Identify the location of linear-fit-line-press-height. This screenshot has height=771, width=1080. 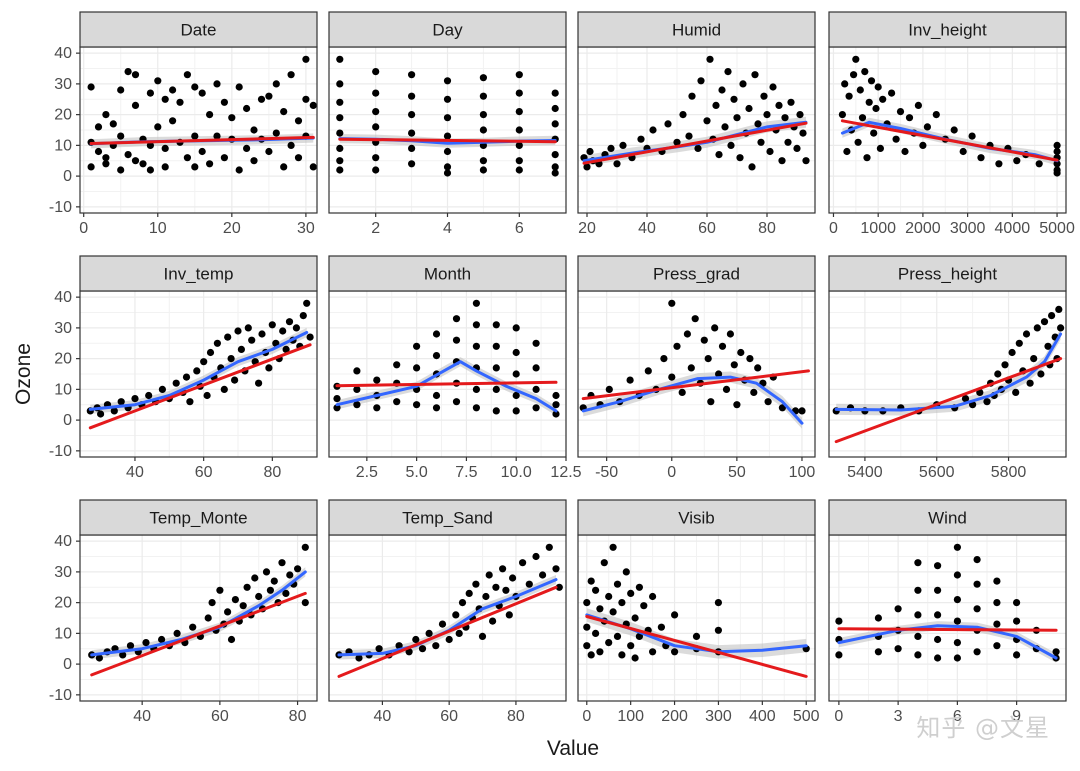
(948, 400).